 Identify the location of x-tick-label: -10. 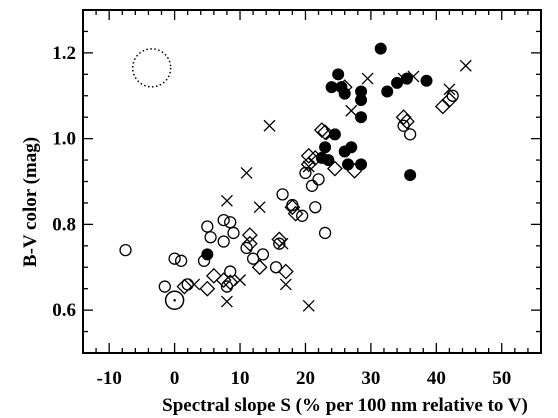
(109, 378).